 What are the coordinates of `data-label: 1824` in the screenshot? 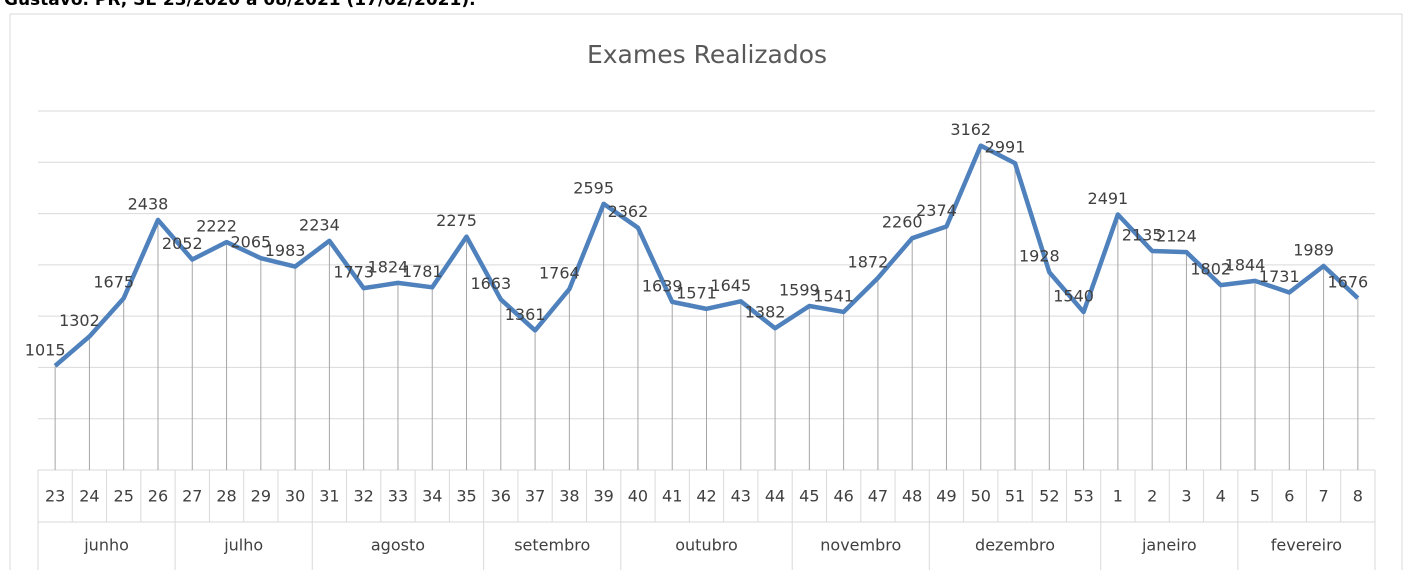 It's located at (388, 266).